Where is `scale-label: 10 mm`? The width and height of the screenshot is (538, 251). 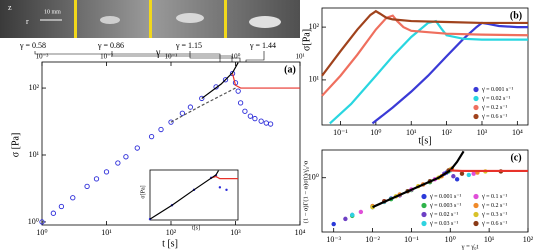
scale-label: 10 mm is located at coordinates (52, 12).